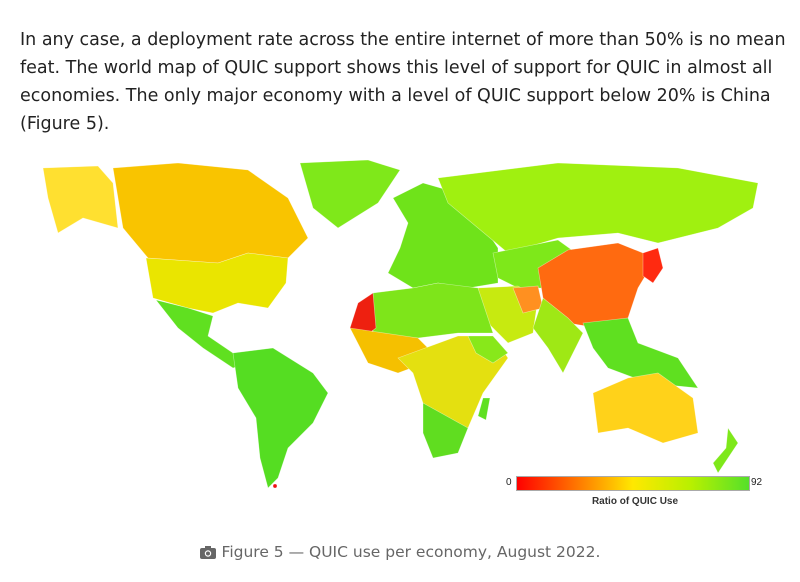  I want to click on region-australia, so click(645, 408).